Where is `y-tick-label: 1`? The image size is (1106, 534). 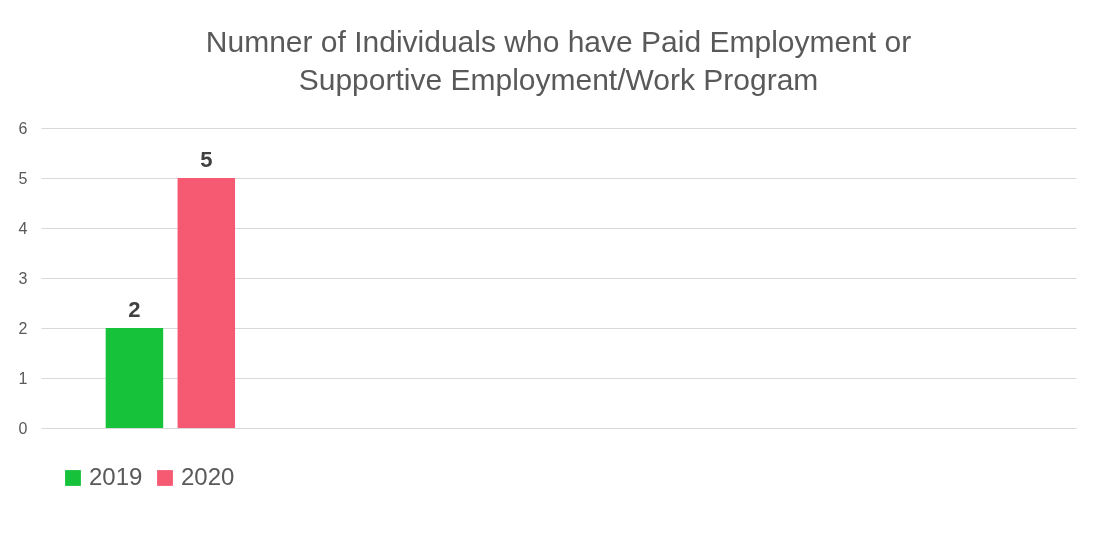 y-tick-label: 1 is located at coordinates (23, 378).